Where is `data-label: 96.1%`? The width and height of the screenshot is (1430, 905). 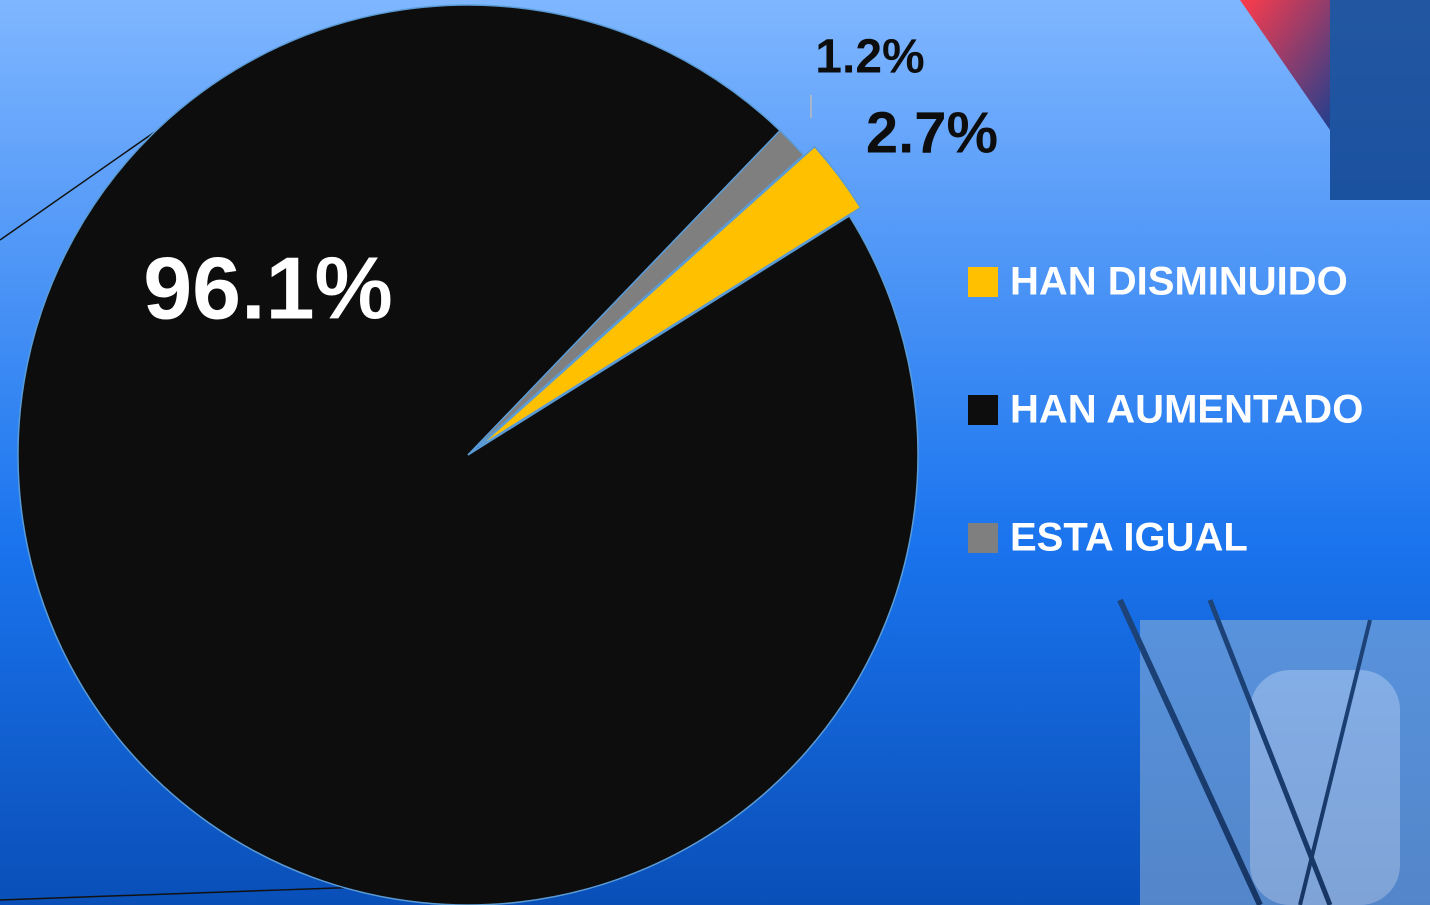
data-label: 96.1% is located at coordinates (268, 287).